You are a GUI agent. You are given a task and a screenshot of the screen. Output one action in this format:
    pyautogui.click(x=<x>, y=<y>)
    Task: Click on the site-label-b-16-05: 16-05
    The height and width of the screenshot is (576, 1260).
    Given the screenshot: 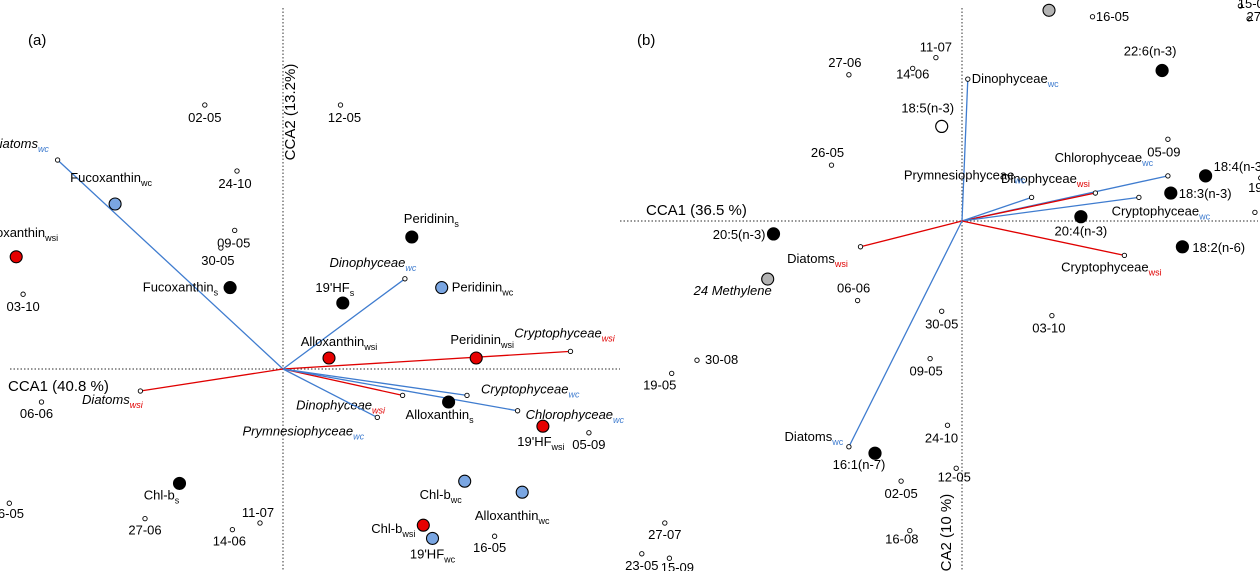 What is the action you would take?
    pyautogui.click(x=1112, y=16)
    